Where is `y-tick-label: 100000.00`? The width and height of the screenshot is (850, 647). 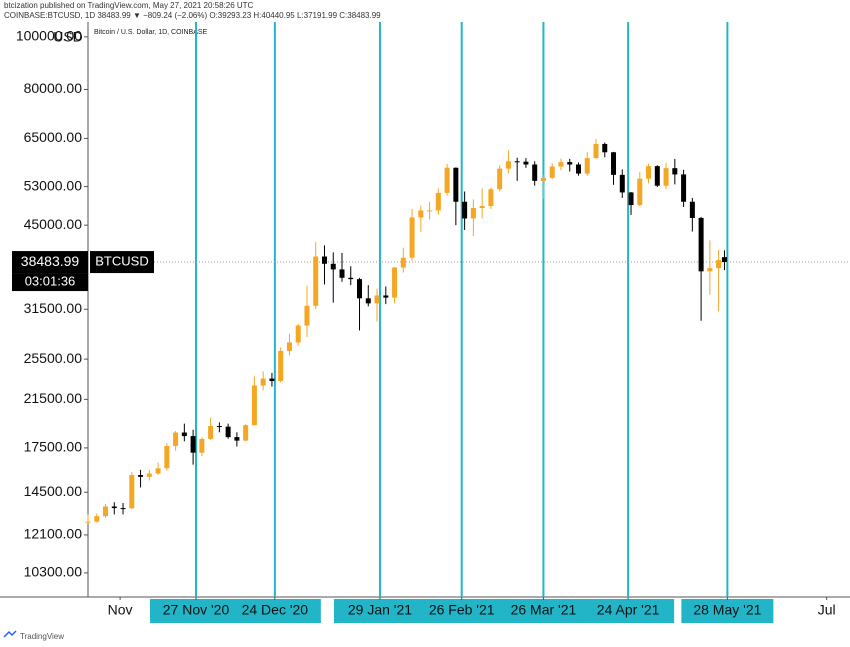 y-tick-label: 100000.00 is located at coordinates (49, 36).